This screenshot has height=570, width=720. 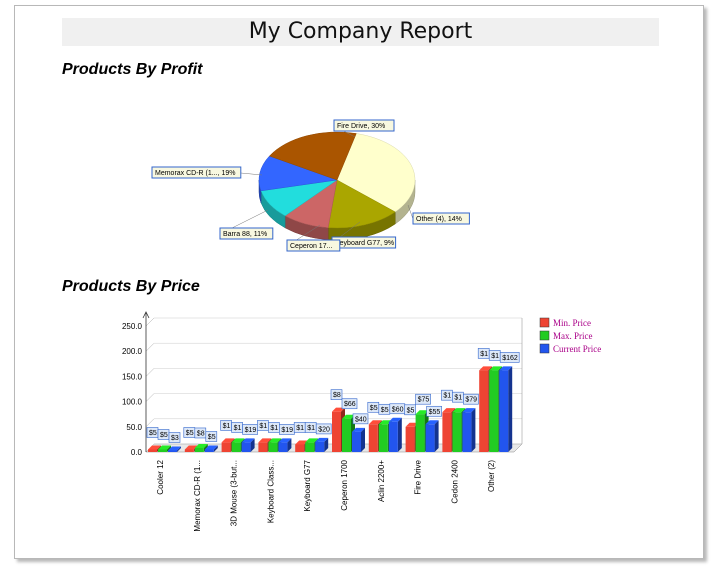 What do you see at coordinates (572, 323) in the screenshot?
I see `legend-label-0: Min. Price` at bounding box center [572, 323].